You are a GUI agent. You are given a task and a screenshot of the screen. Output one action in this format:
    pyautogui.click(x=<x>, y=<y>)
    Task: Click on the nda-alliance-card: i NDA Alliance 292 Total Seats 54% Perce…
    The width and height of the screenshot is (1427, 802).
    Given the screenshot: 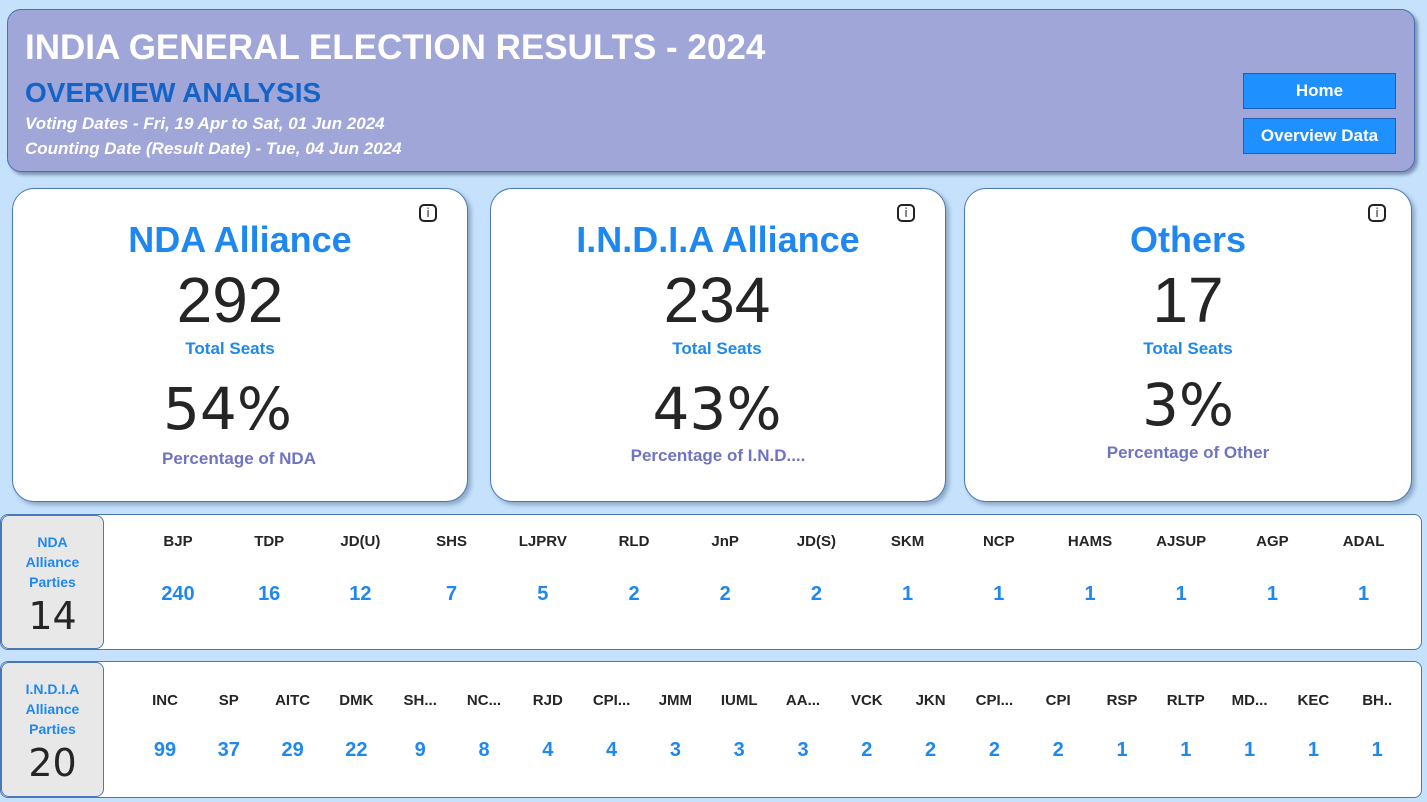 What is the action you would take?
    pyautogui.click(x=240, y=345)
    